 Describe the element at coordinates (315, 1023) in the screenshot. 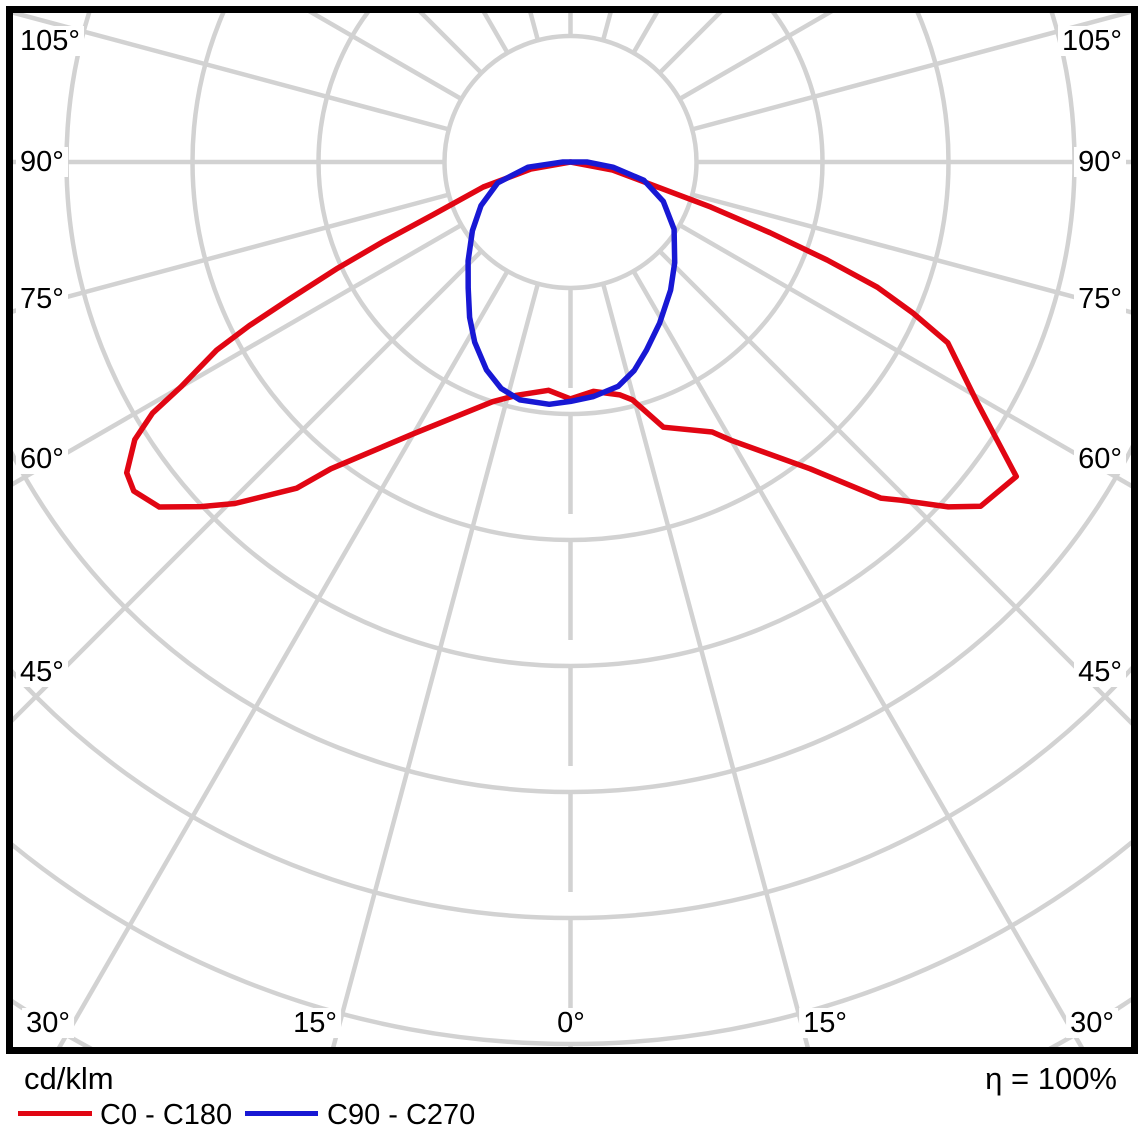

I see `angle-label-bottom-15l: 15°` at that location.